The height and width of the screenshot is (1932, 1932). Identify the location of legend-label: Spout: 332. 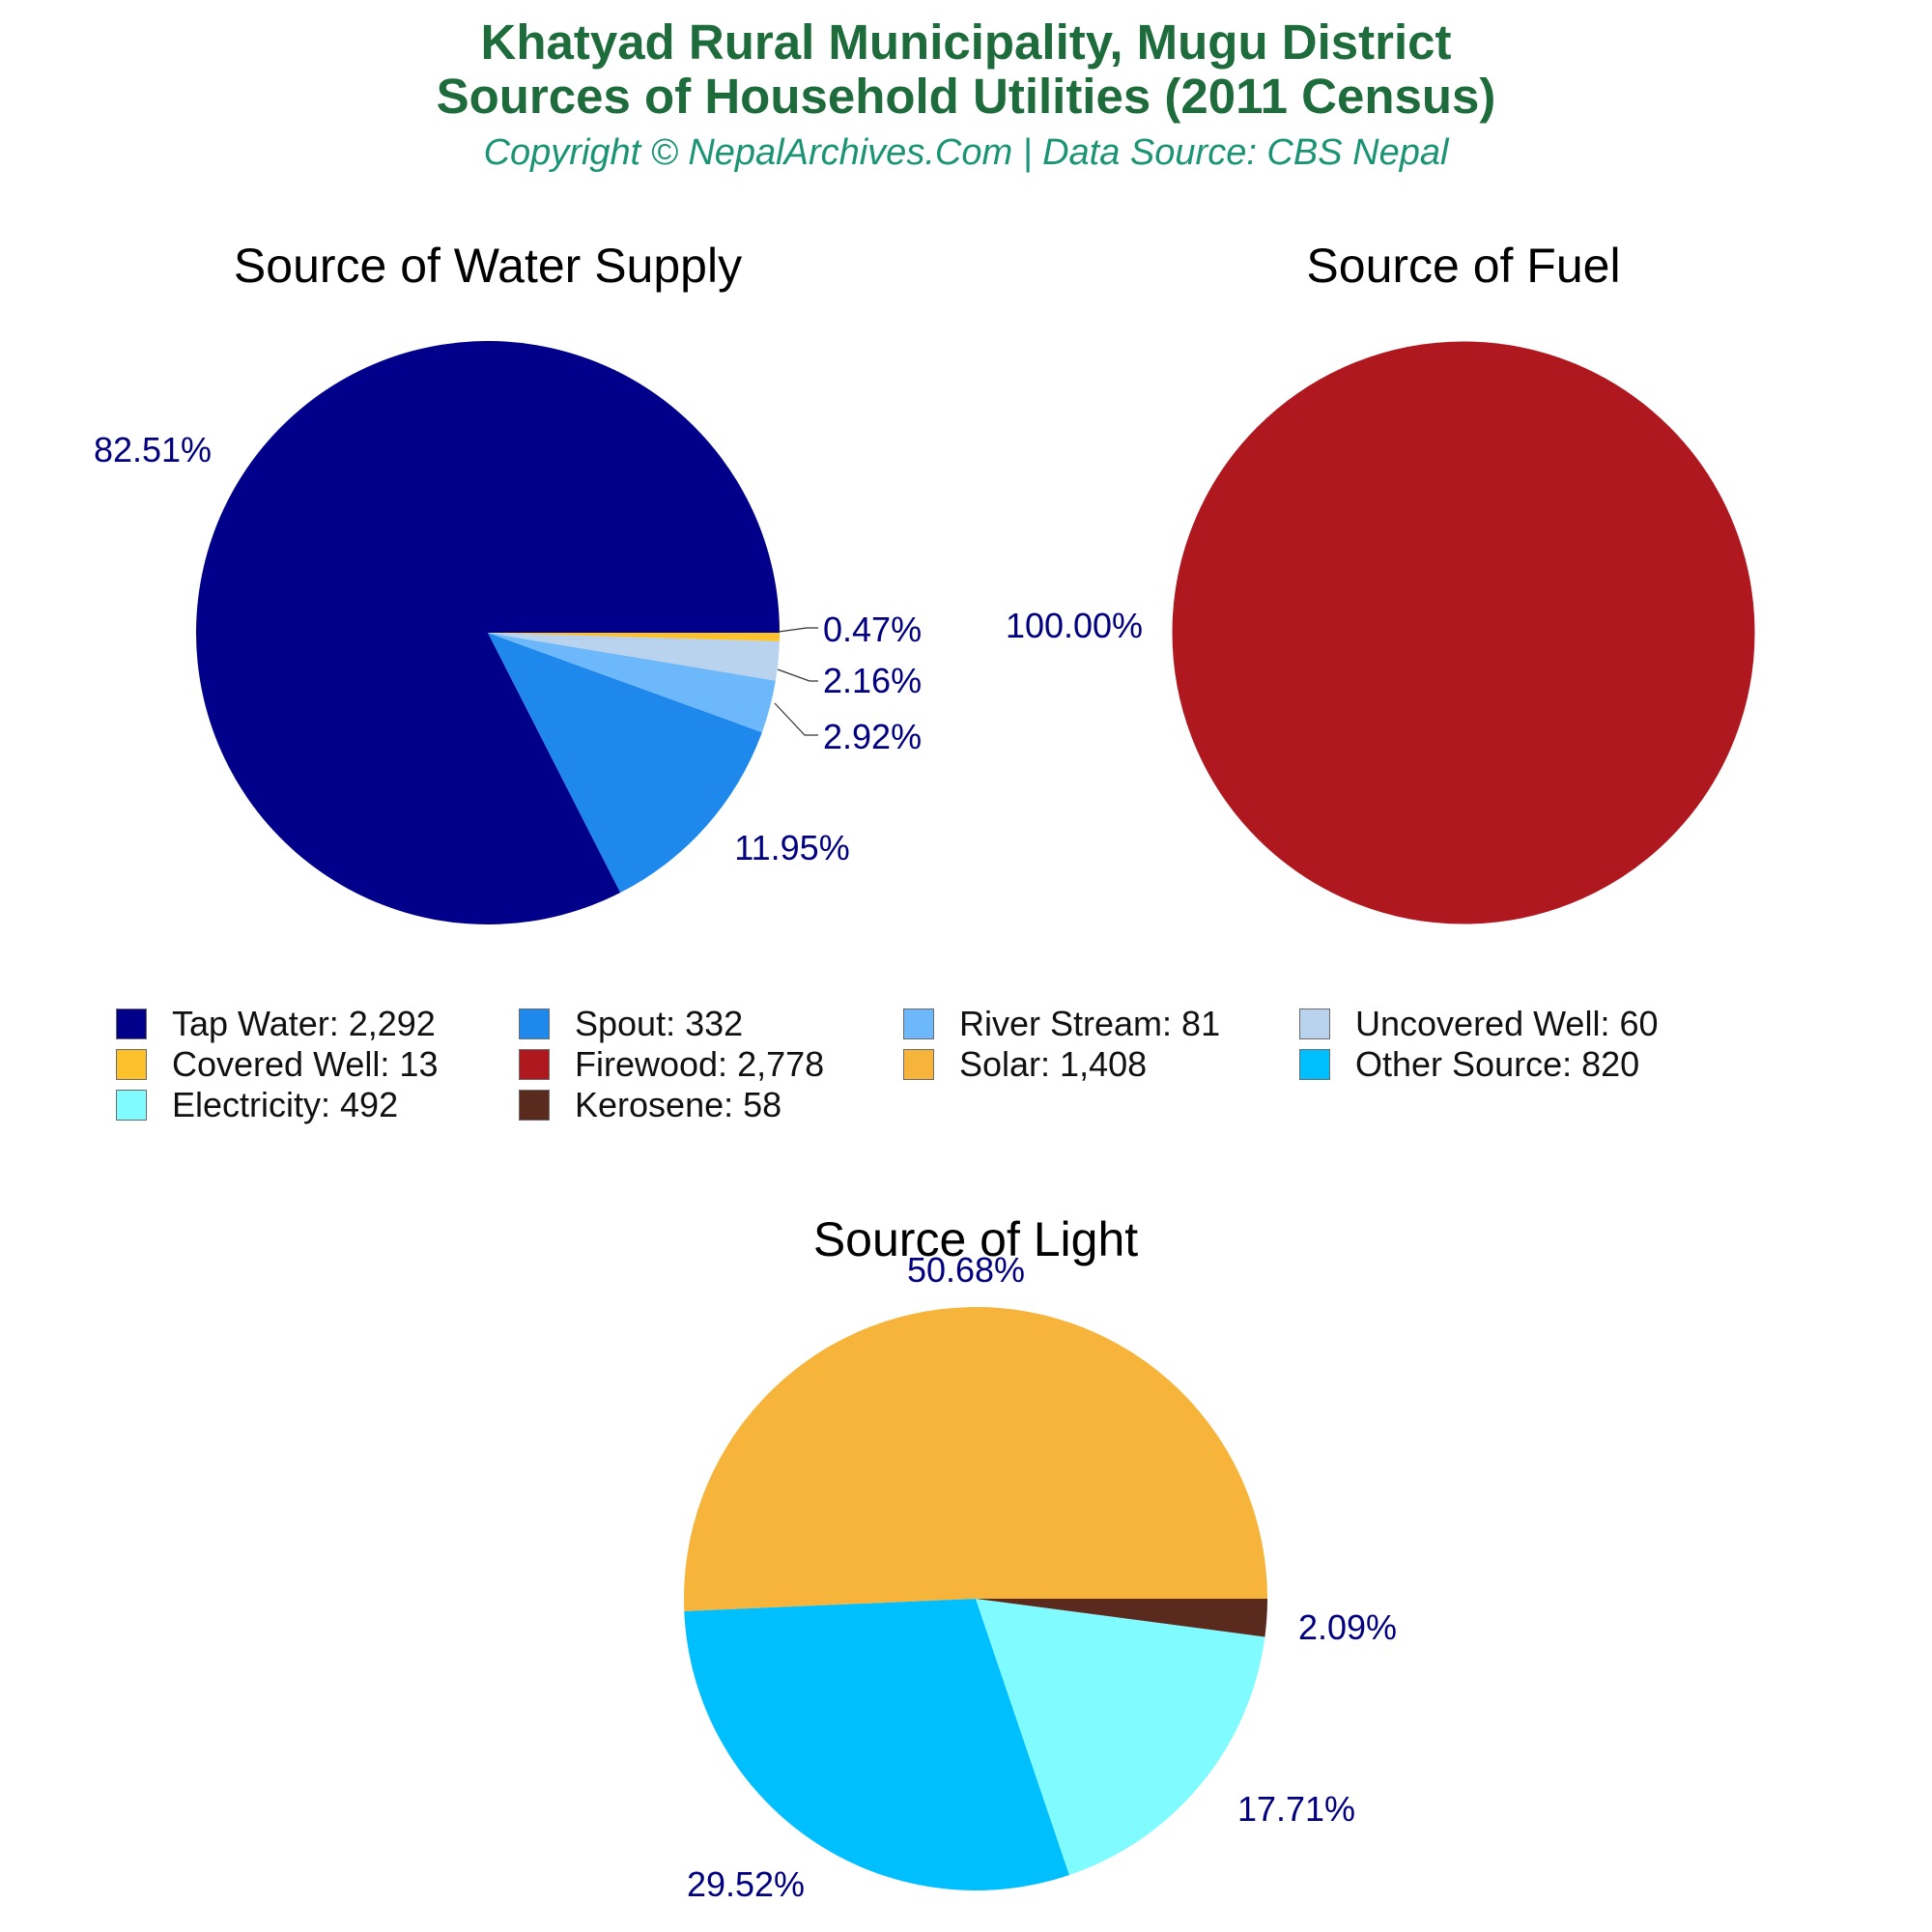
(659, 1024).